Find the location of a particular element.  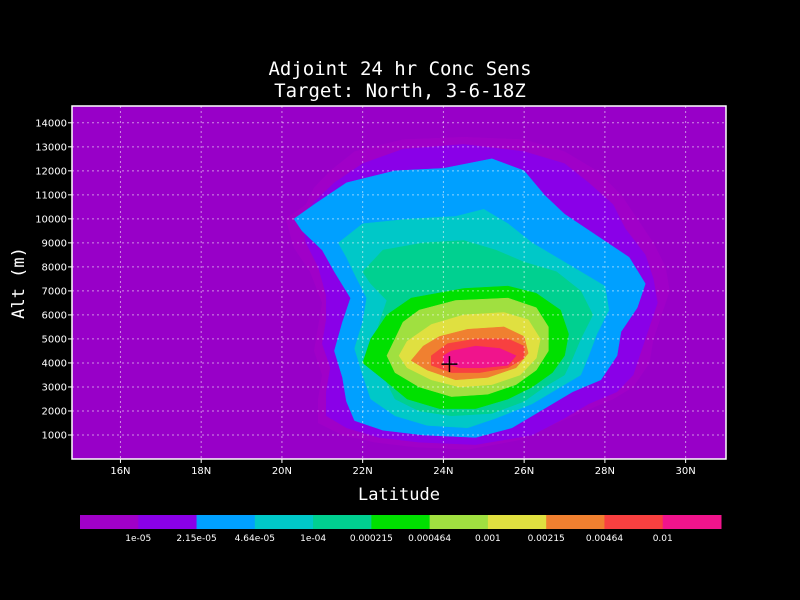

y-tick-label: 4000 is located at coordinates (54, 363).